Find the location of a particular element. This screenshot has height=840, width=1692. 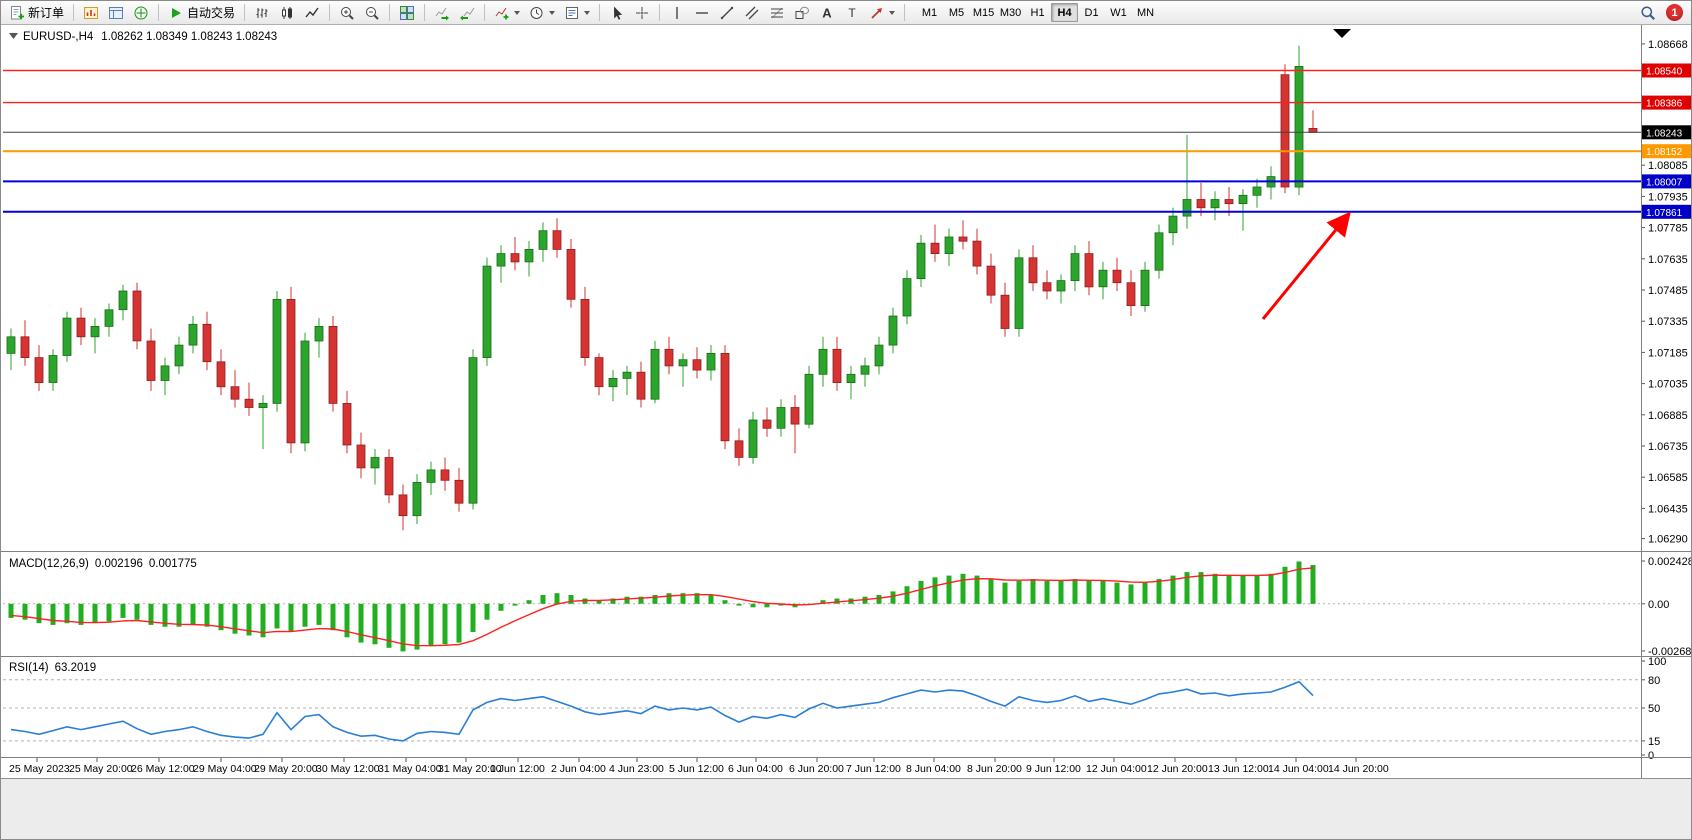

channel-button is located at coordinates (752, 12).